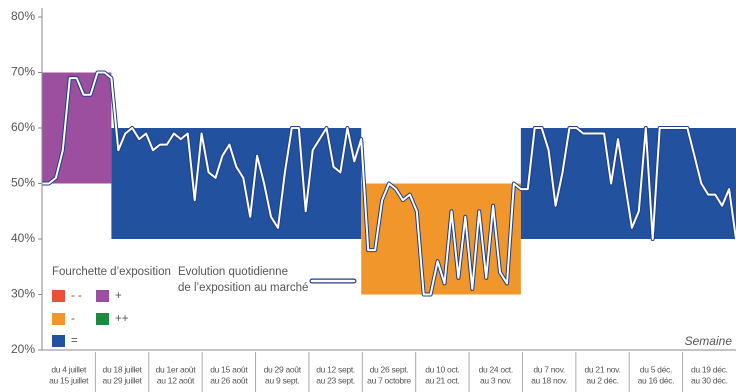  I want to click on x-tick-label: au 2 déc., so click(602, 380).